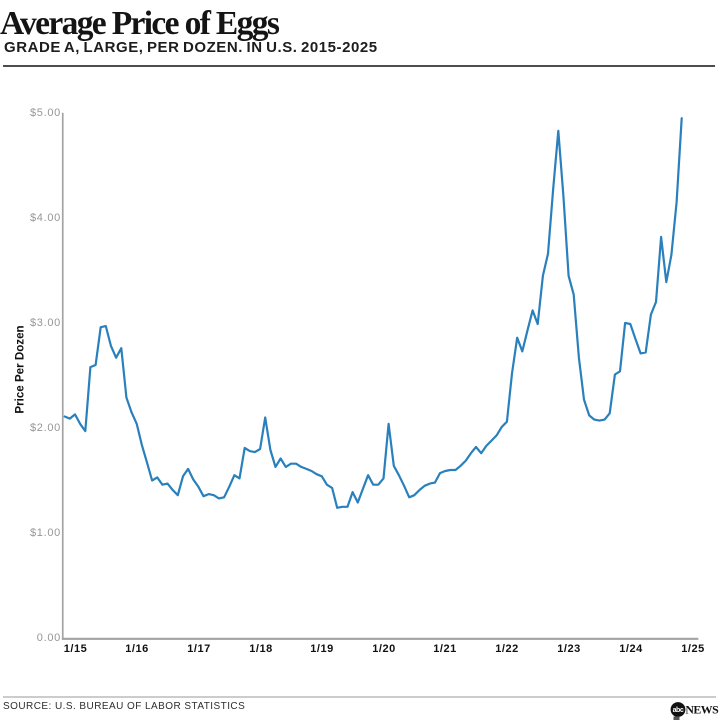  I want to click on svg-text: 0.00, so click(49, 638).